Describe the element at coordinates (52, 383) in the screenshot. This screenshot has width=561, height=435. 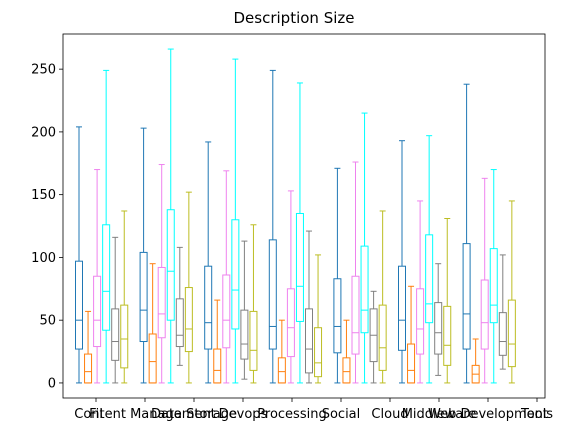
I see `y-tick-label: 0` at that location.